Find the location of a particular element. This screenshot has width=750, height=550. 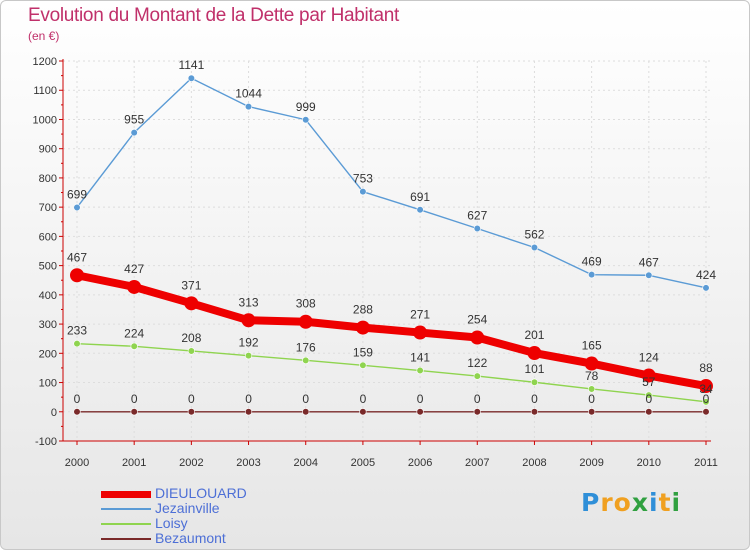

y-tick-label: 100 is located at coordinates (48, 384).